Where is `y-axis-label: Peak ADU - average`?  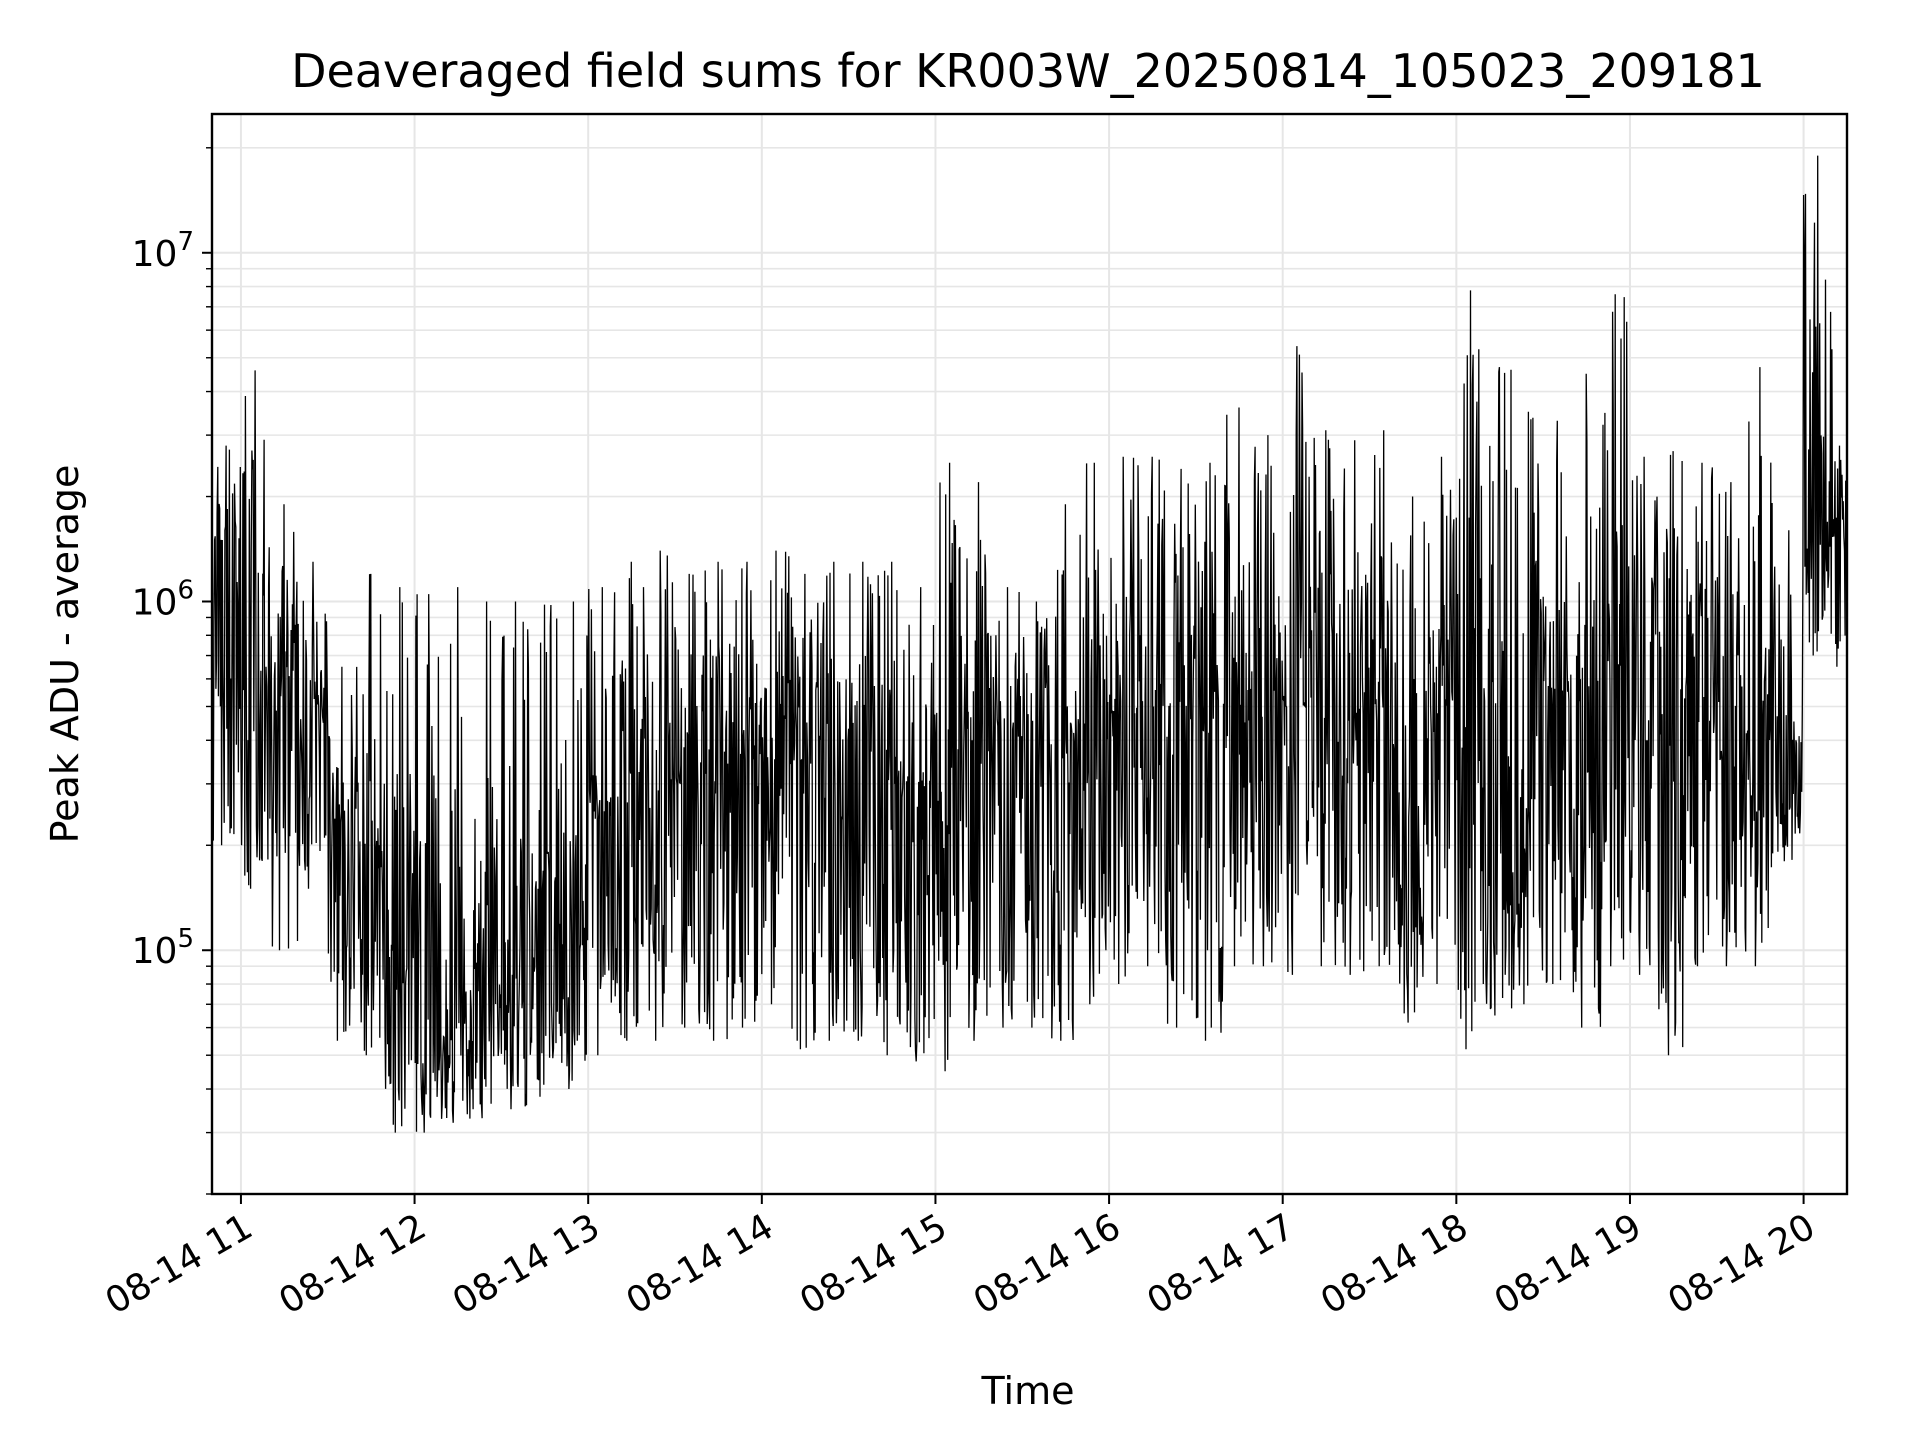
y-axis-label: Peak ADU - average is located at coordinates (65, 654).